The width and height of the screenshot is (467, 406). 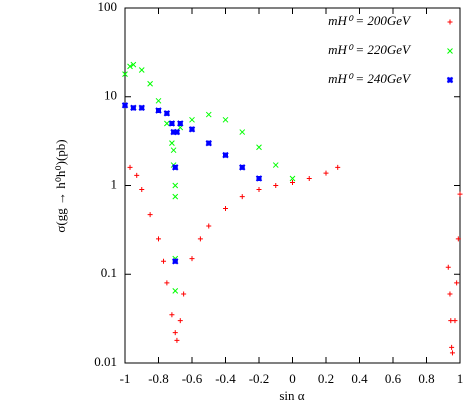 What do you see at coordinates (110, 95) in the screenshot?
I see `y-tick-label: 10` at bounding box center [110, 95].